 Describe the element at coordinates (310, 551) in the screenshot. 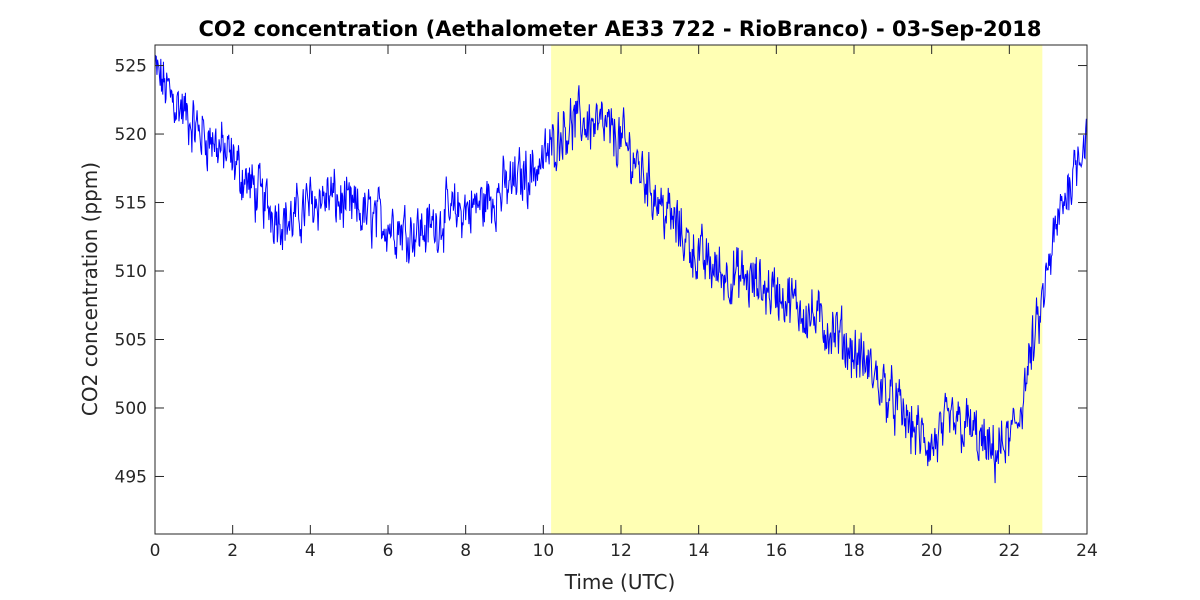

I see `x-tick-label-4: 4` at that location.